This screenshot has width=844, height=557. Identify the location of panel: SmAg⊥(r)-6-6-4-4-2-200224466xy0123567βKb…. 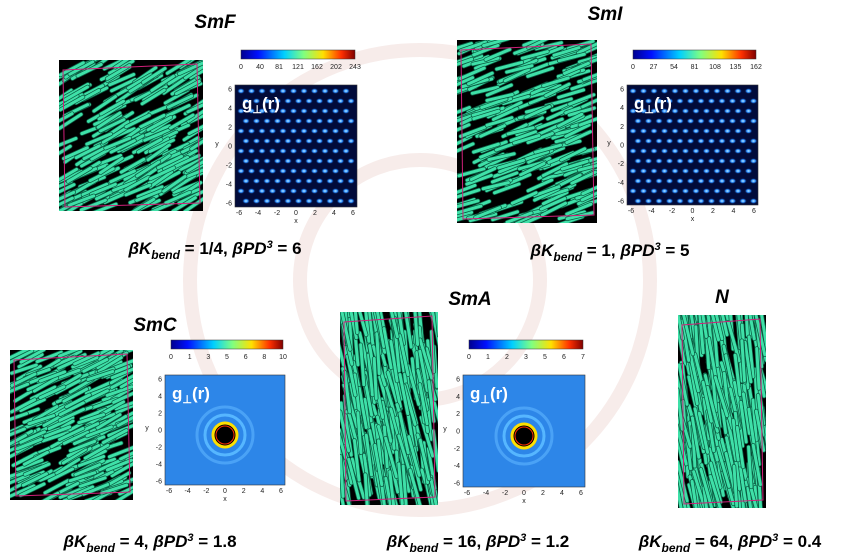
(459, 422).